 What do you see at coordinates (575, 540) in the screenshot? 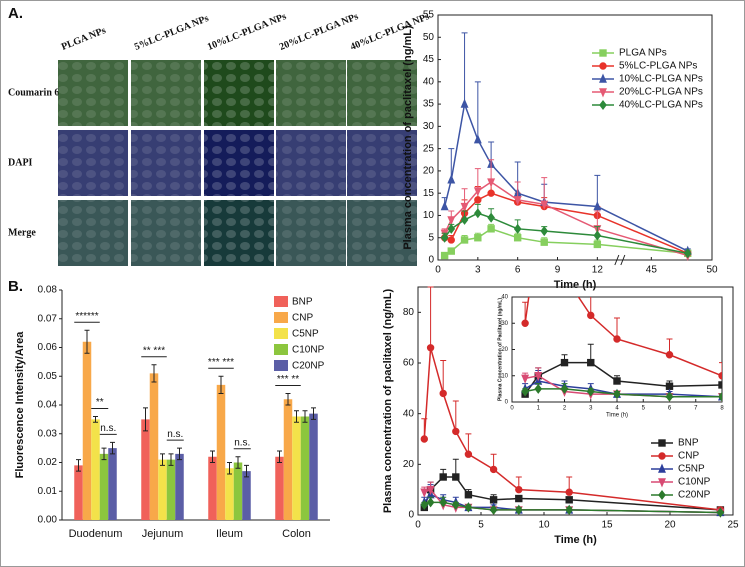
I see `x-axis-title: Time (h)` at bounding box center [575, 540].